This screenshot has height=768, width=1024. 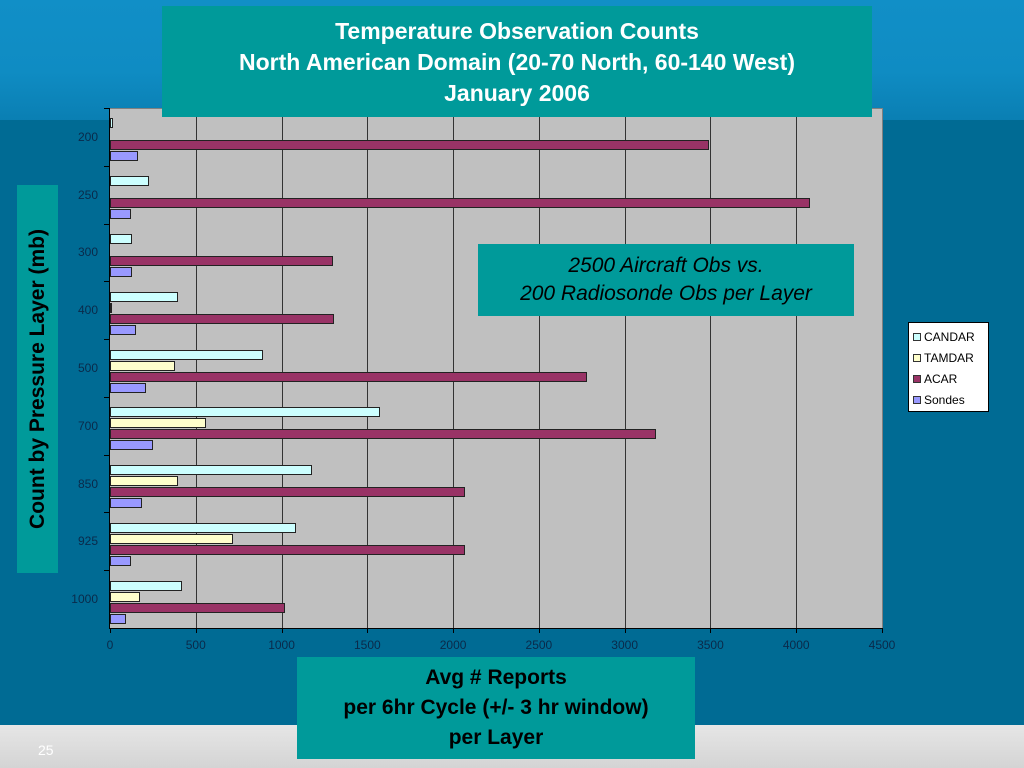 What do you see at coordinates (87, 310) in the screenshot?
I see `y-category-label: 400` at bounding box center [87, 310].